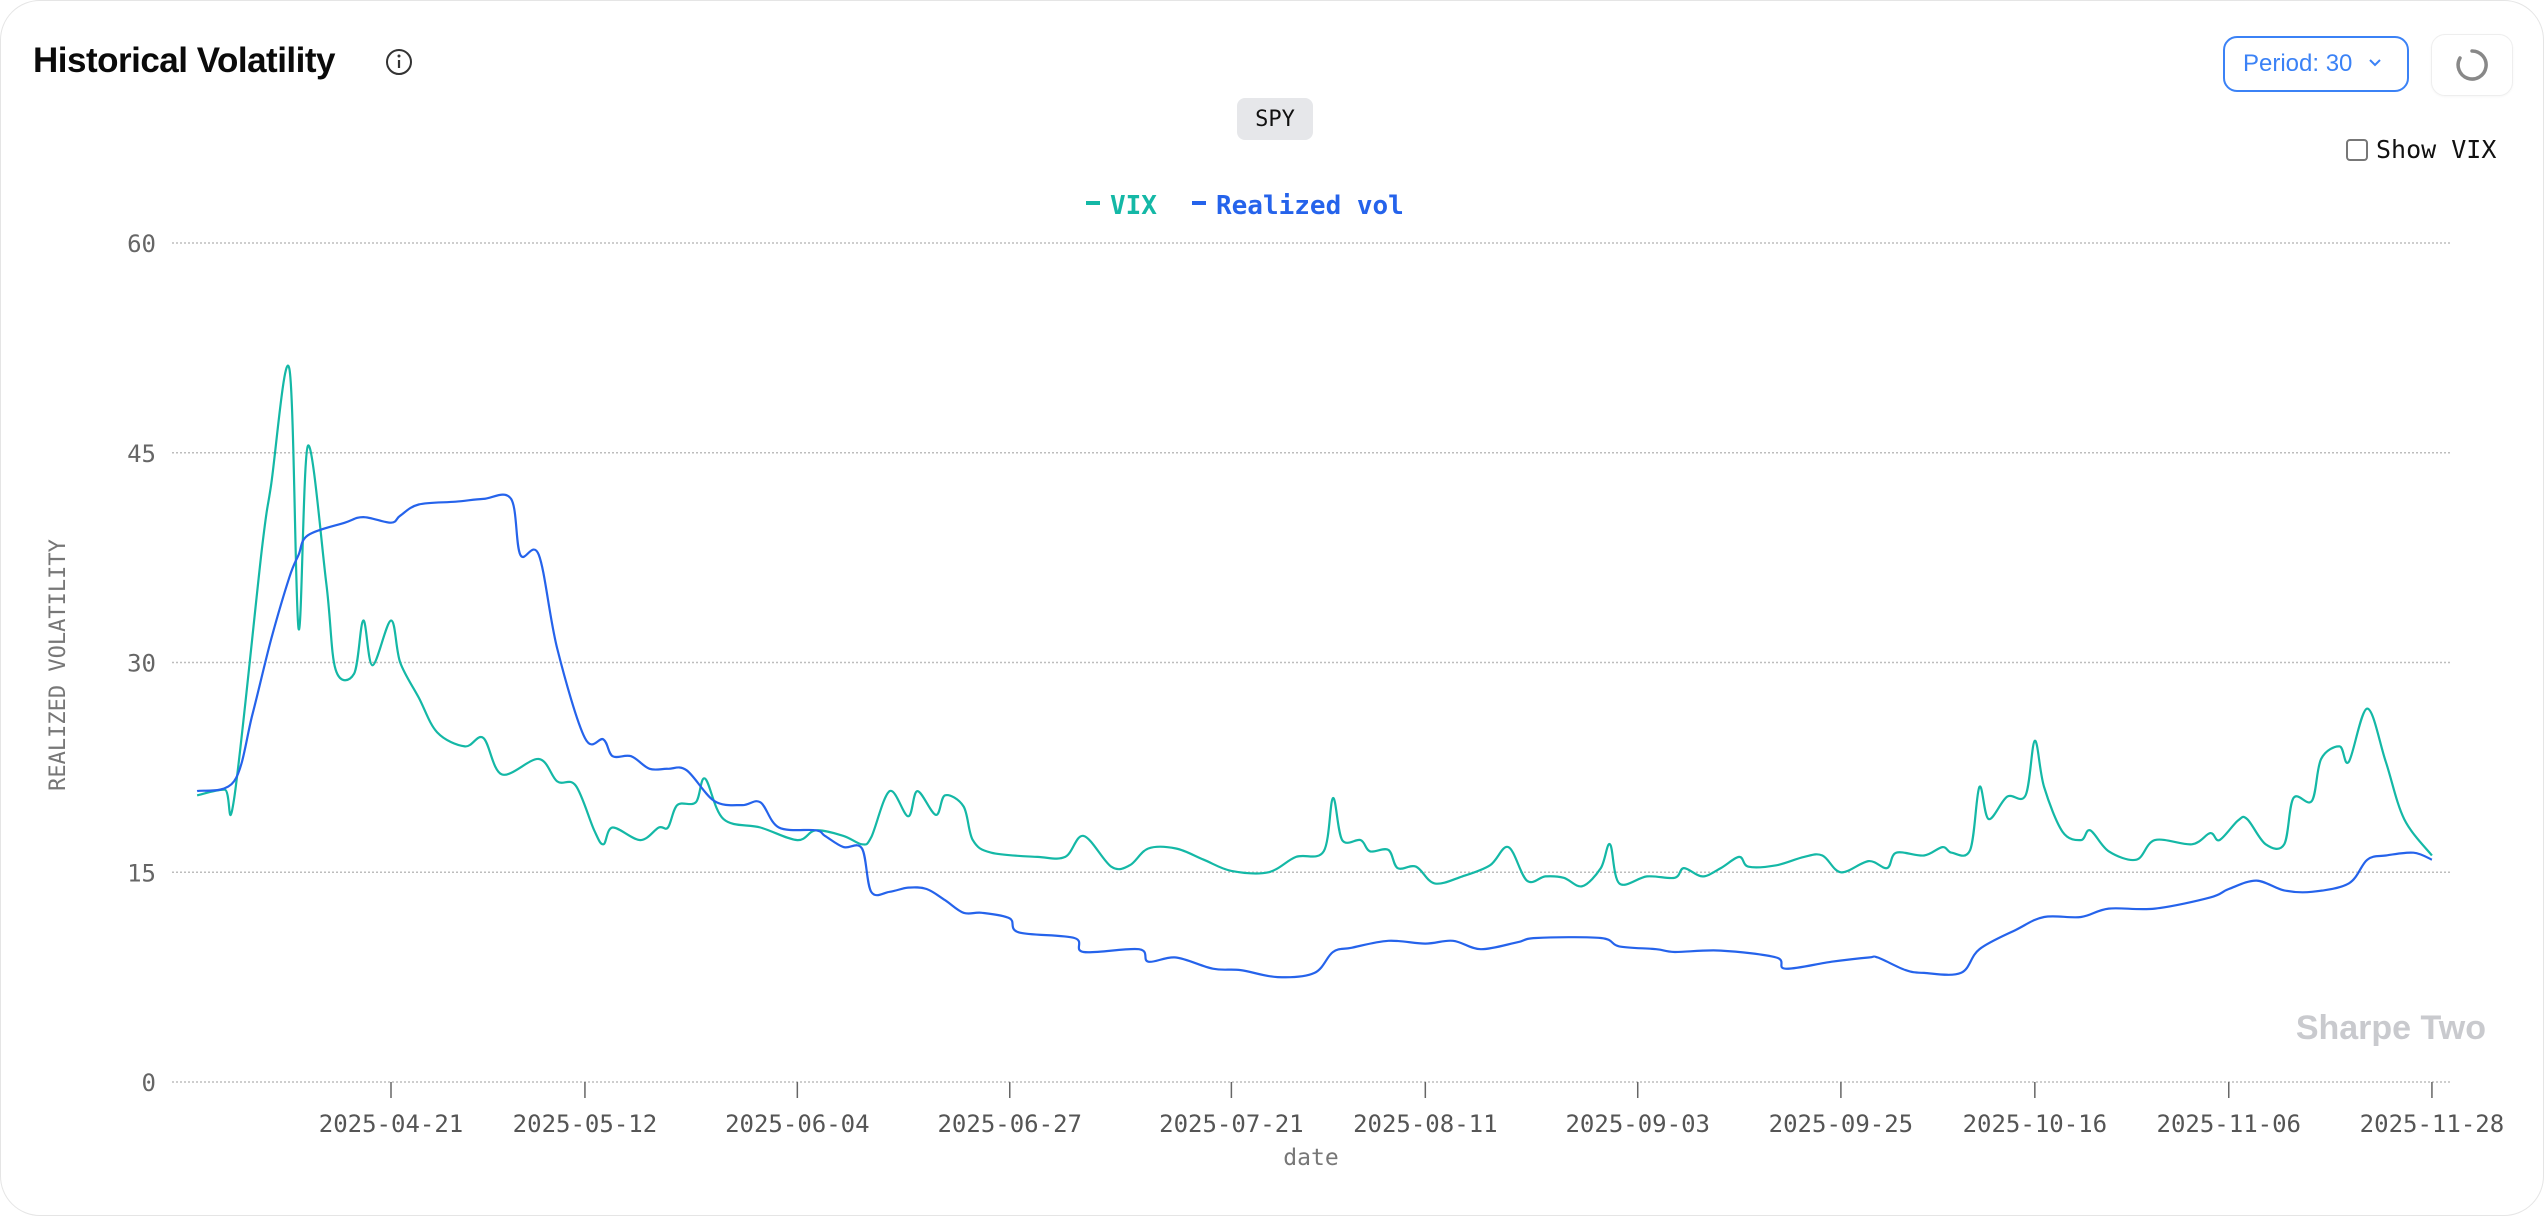 This screenshot has height=1216, width=2544. What do you see at coordinates (2229, 1124) in the screenshot?
I see `x-tick-label: 2025-11-06` at bounding box center [2229, 1124].